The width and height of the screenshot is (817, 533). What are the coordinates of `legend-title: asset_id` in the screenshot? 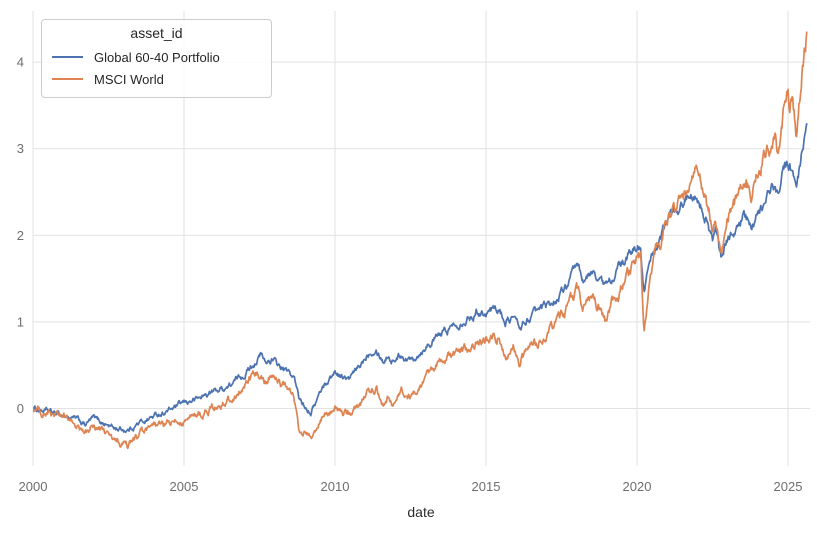 It's located at (156, 33).